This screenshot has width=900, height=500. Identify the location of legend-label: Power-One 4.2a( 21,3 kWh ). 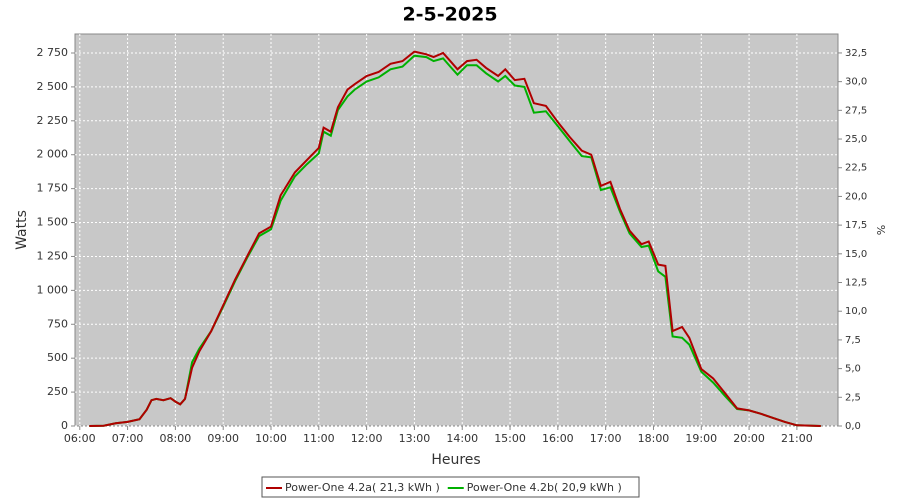
(362, 487).